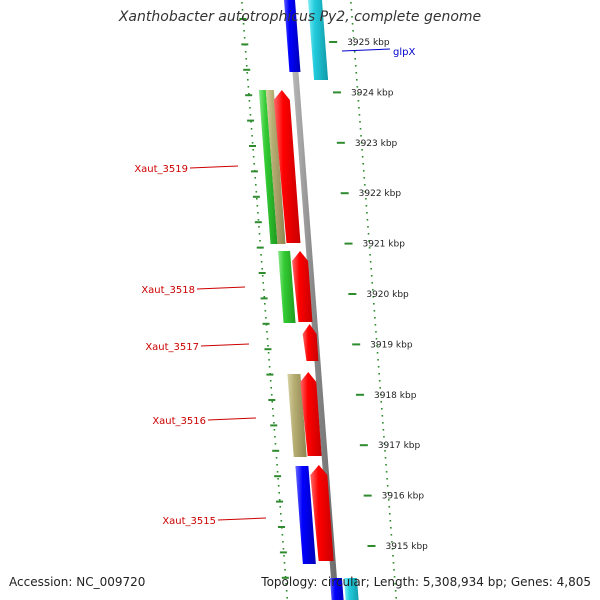 The width and height of the screenshot is (600, 600). I want to click on scale-label: 3920 kbp, so click(387, 295).